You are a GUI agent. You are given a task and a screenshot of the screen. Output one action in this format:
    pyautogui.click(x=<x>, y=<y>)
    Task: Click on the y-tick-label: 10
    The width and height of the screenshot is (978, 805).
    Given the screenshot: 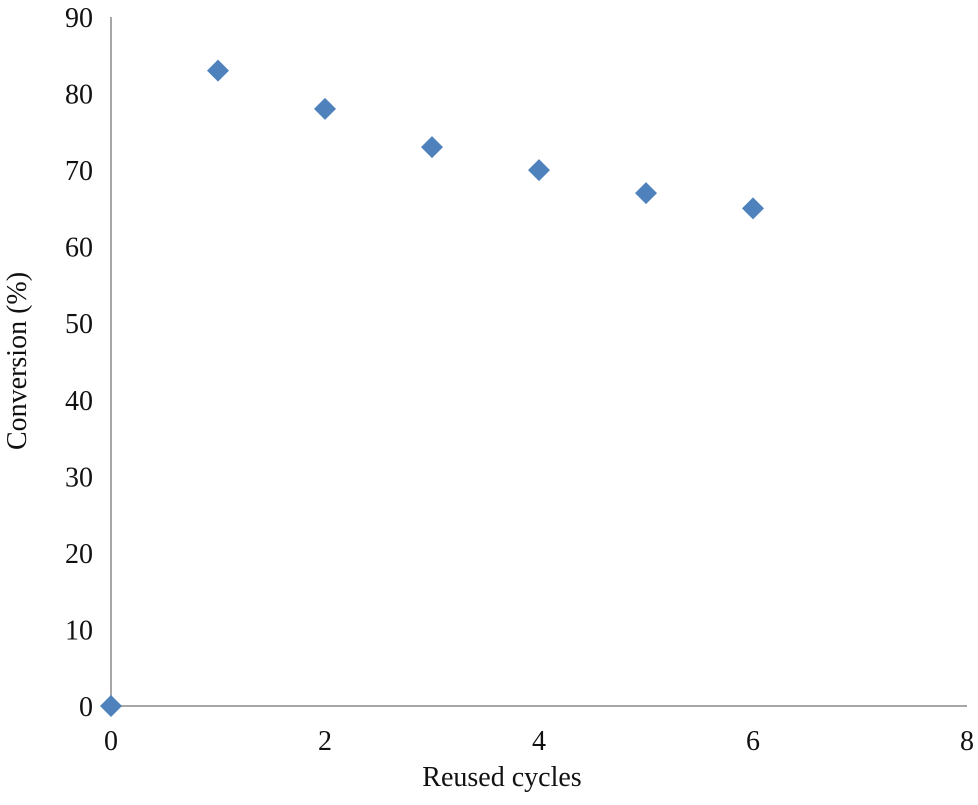 What is the action you would take?
    pyautogui.click(x=79, y=630)
    